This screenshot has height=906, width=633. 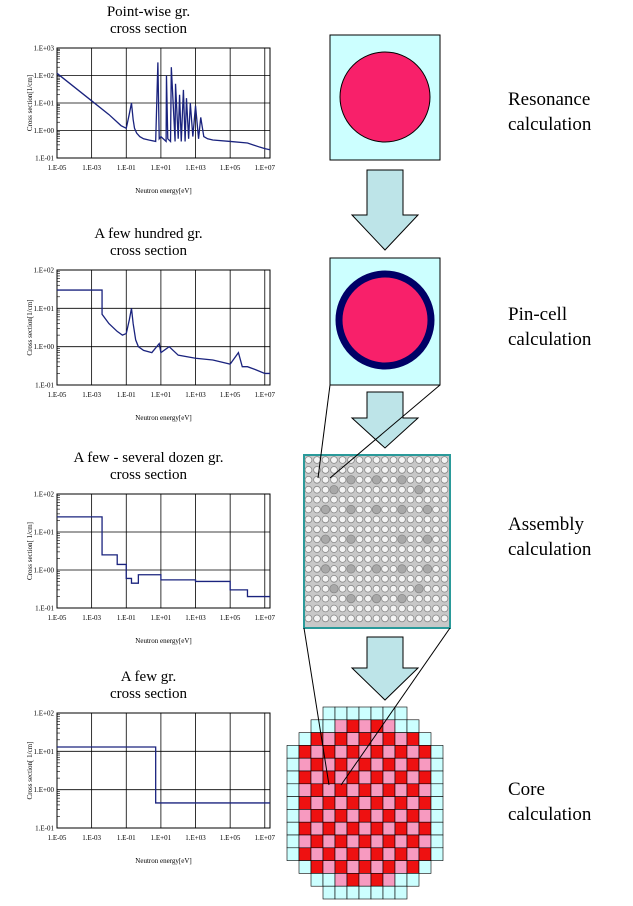 What do you see at coordinates (44, 829) in the screenshot?
I see `y-tick-label: 1.E-01` at bounding box center [44, 829].